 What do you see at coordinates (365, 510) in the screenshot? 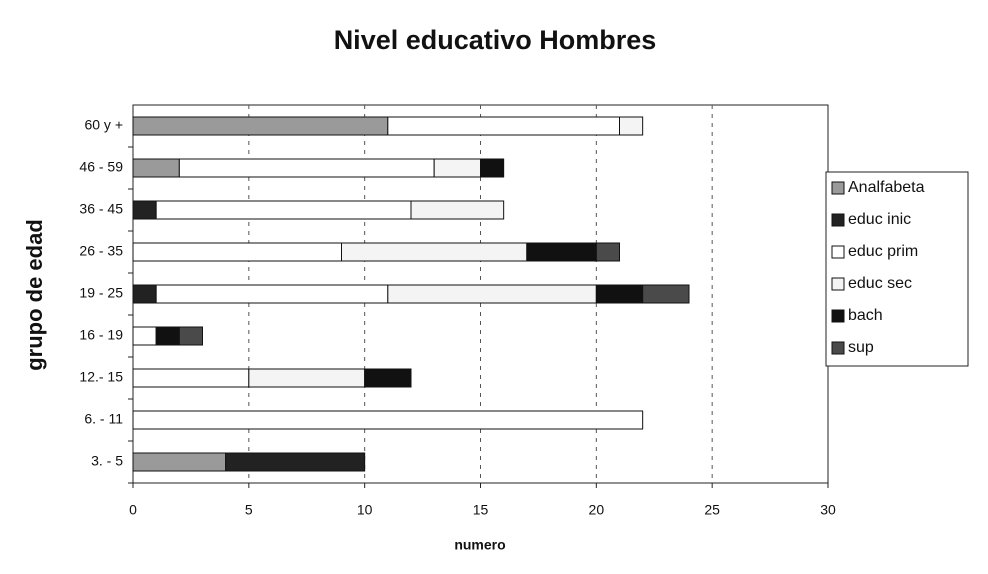
I see `x-tick-label: 10` at bounding box center [365, 510].